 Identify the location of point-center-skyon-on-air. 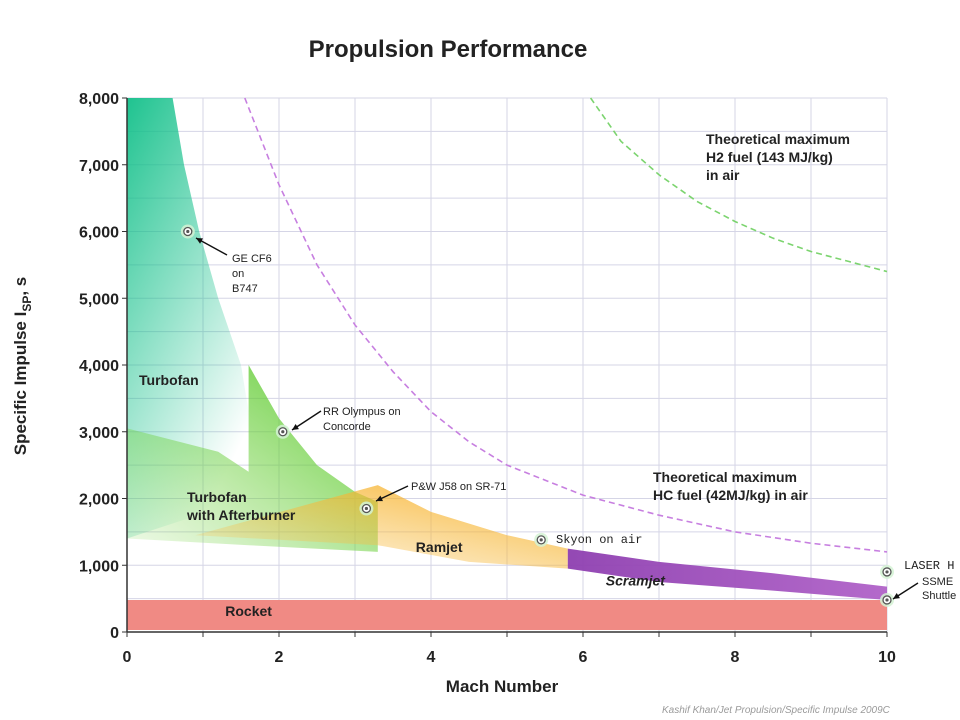
(541, 540).